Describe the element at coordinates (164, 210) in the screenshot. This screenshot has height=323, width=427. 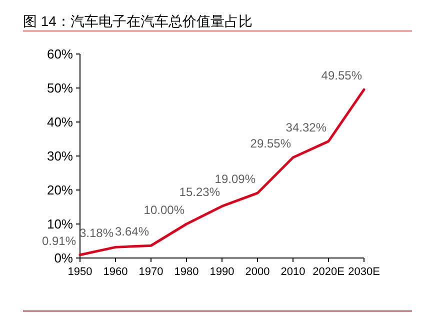
I see `data-label: 10.00%` at that location.